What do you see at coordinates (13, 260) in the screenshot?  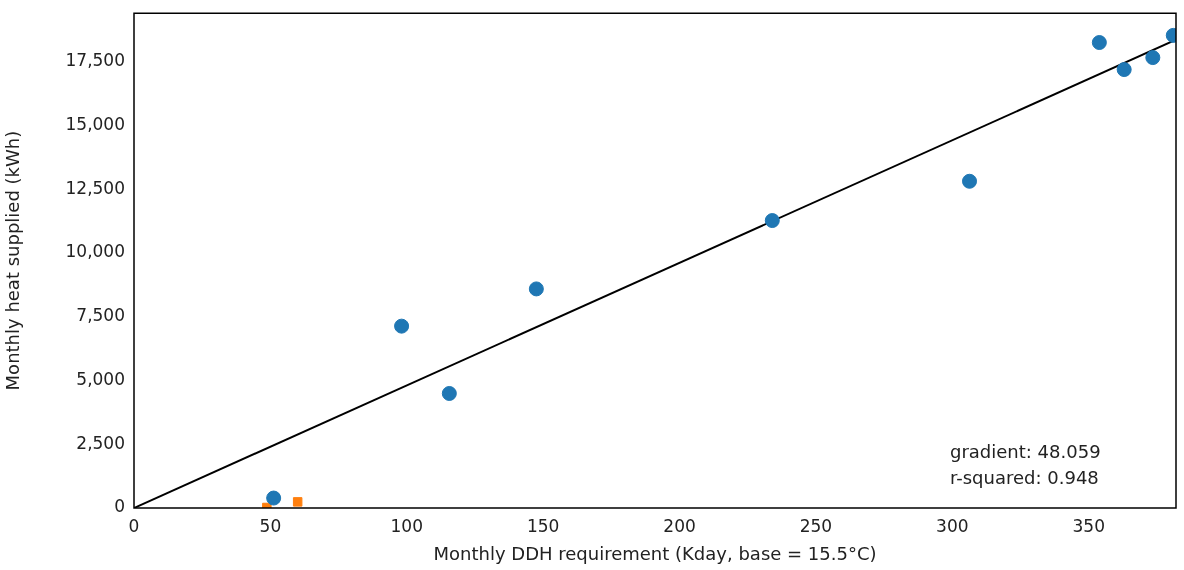 I see `y-axis-title: Monthly heat supplied (kWh)` at bounding box center [13, 260].